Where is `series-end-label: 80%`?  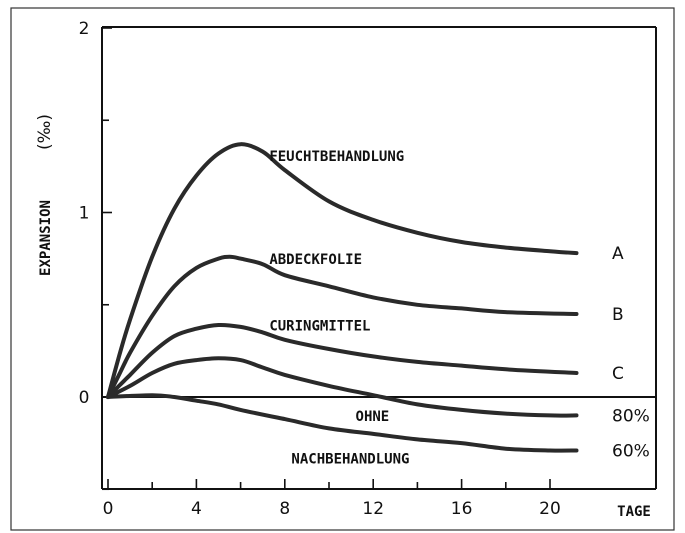 series-end-label: 80% is located at coordinates (631, 416).